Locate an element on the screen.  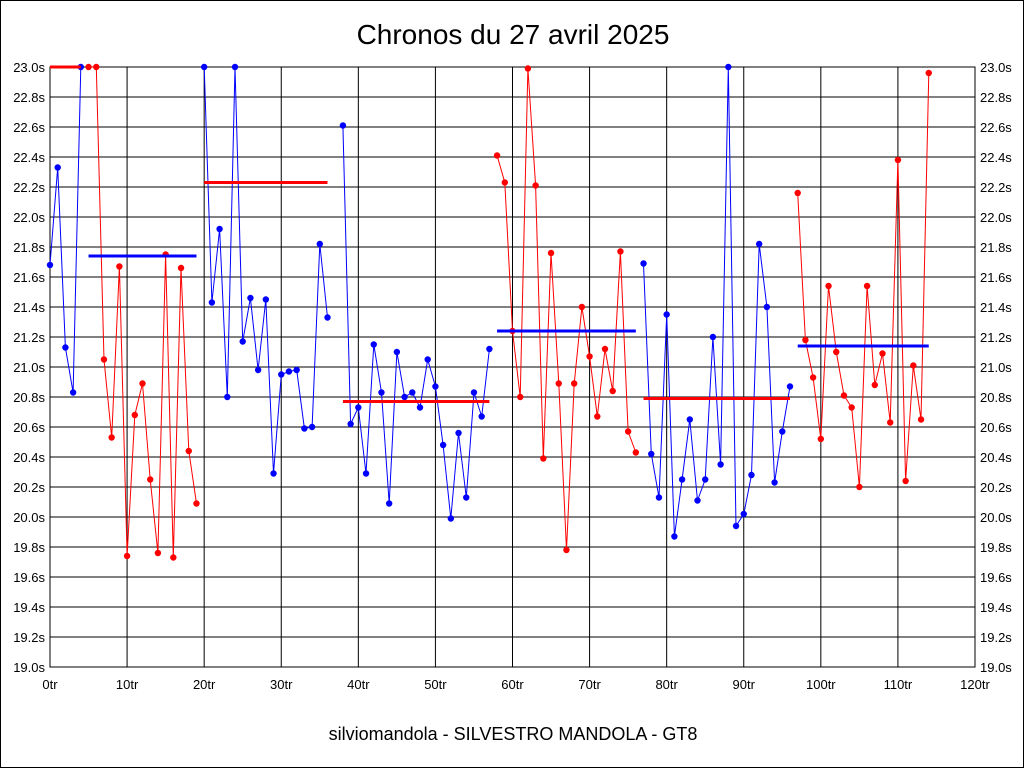
x-tick-label: 70tr is located at coordinates (589, 684).